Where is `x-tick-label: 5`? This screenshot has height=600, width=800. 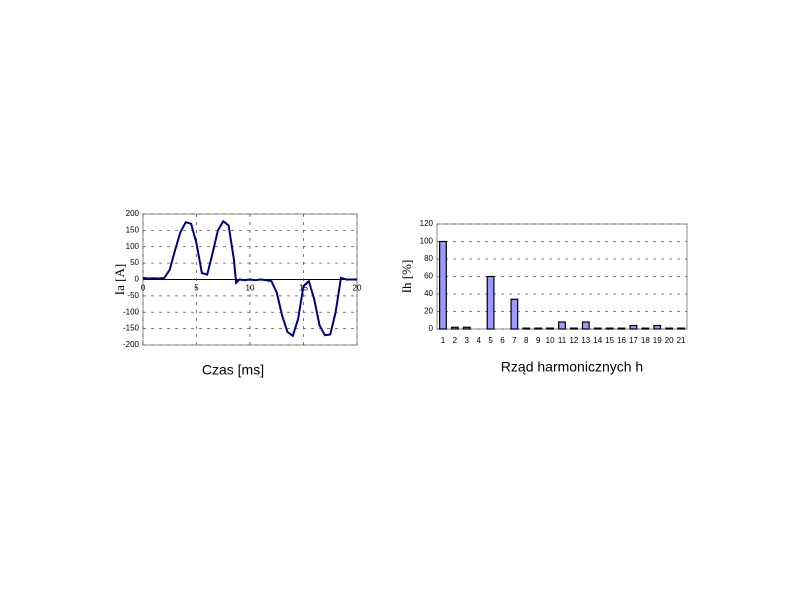 x-tick-label: 5 is located at coordinates (490, 340).